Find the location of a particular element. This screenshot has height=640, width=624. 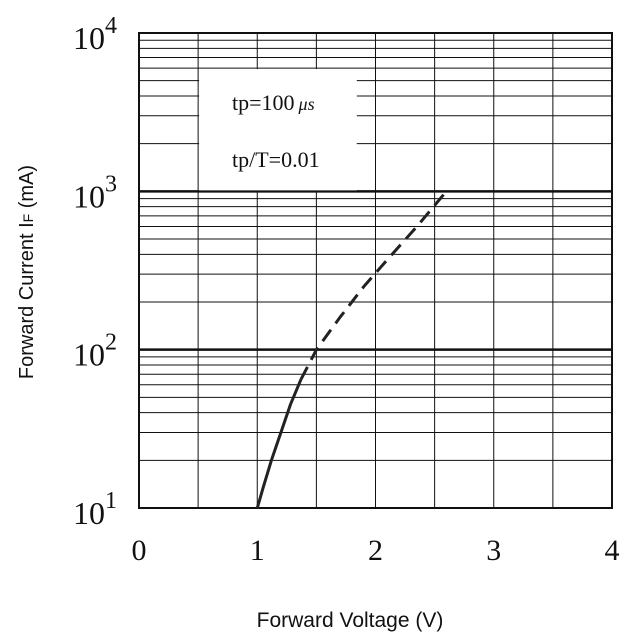

x-axis-title: Forward Voltage (V) is located at coordinates (350, 620).